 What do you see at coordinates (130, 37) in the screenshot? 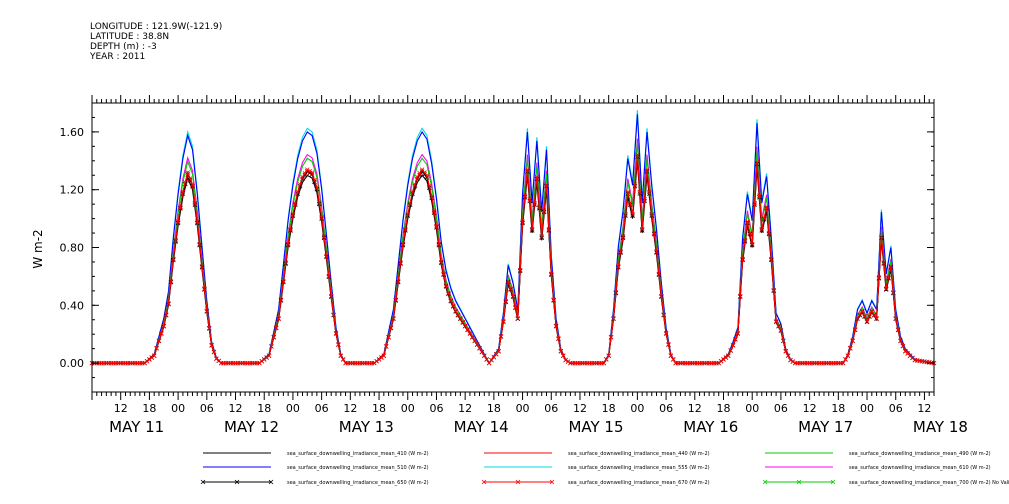
I see `latitude-line: LATITUDE : 38.8N` at bounding box center [130, 37].